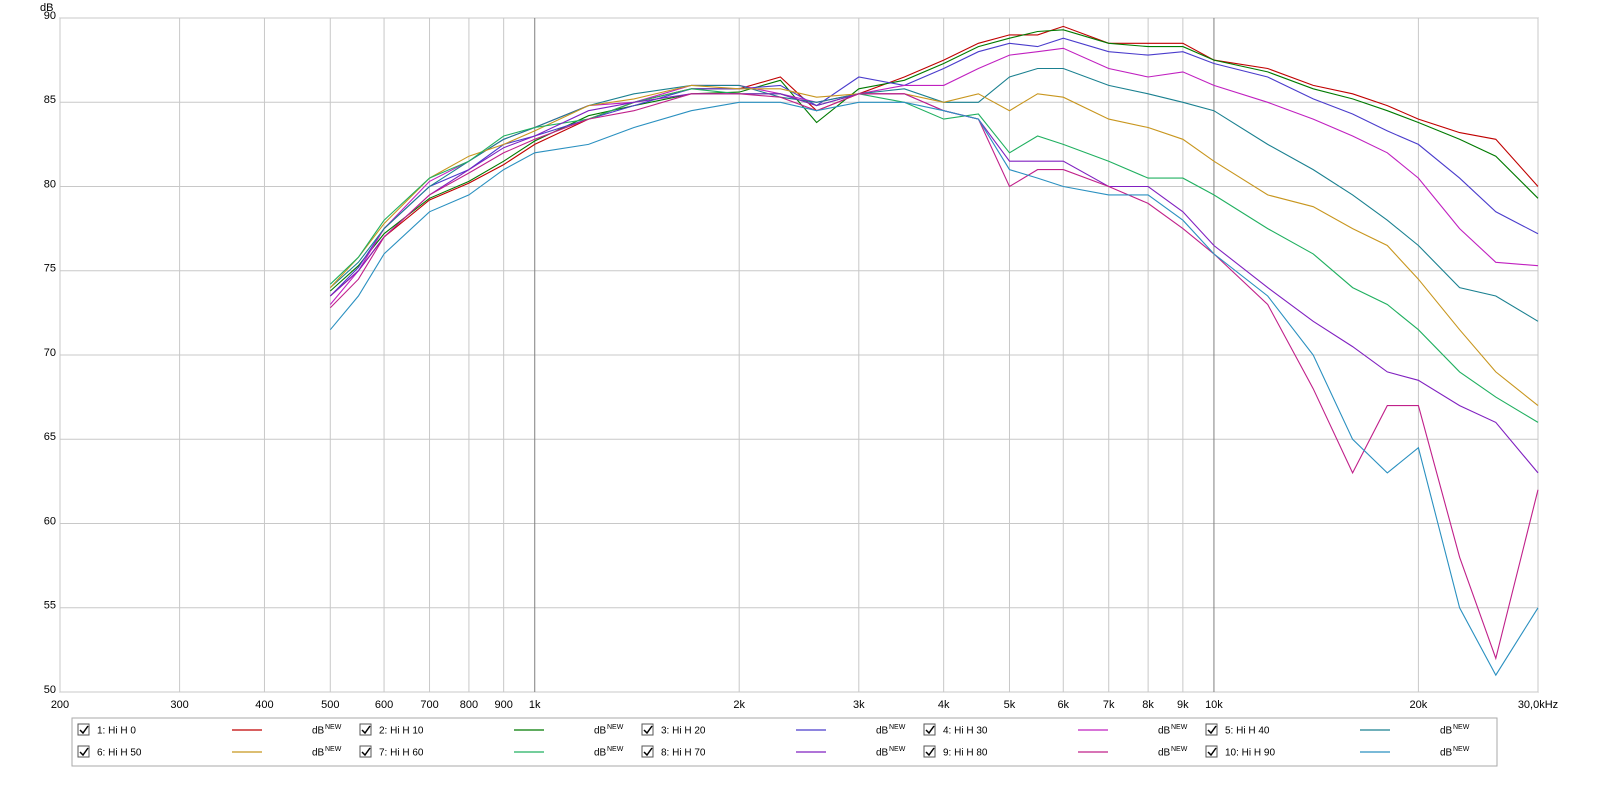 The width and height of the screenshot is (1617, 791). I want to click on legend-label: 5: Hi H 40, so click(1247, 731).